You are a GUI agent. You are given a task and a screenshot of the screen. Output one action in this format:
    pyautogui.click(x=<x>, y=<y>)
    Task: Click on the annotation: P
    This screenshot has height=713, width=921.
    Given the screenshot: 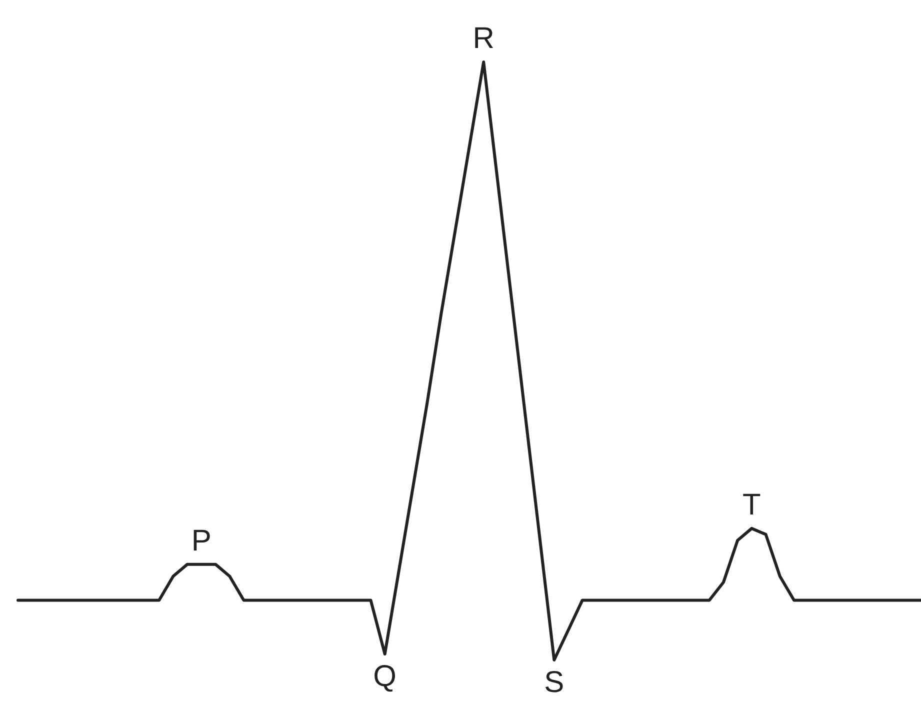 What is the action you would take?
    pyautogui.click(x=201, y=541)
    